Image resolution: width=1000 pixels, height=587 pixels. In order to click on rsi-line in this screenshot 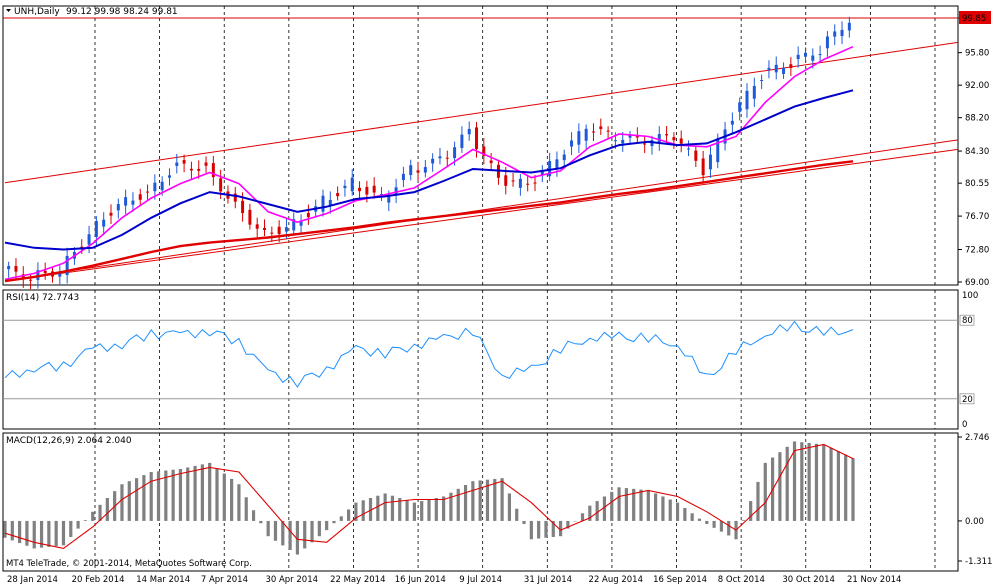, I will do `click(429, 354)`.